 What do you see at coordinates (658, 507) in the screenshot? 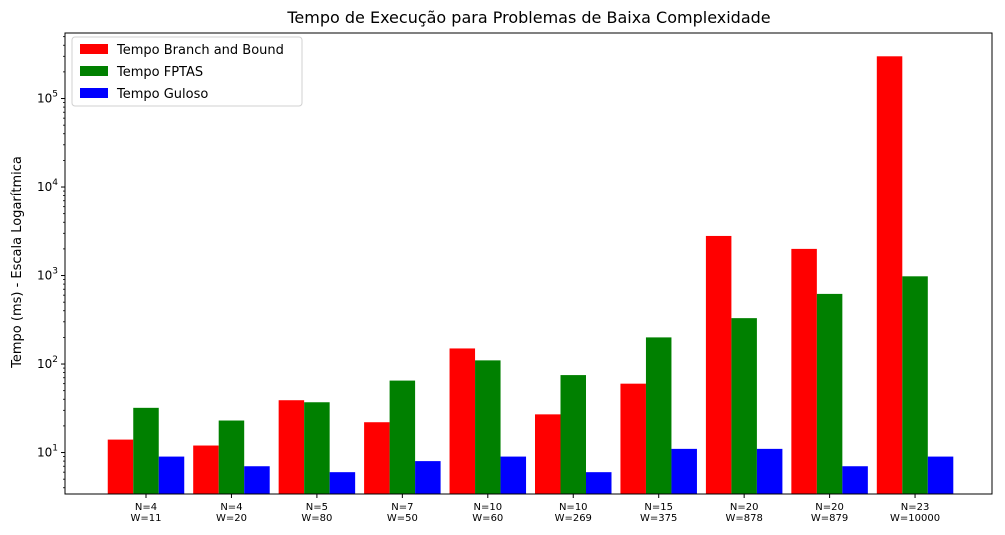
I see `x-tick-label: N=15` at bounding box center [658, 507].